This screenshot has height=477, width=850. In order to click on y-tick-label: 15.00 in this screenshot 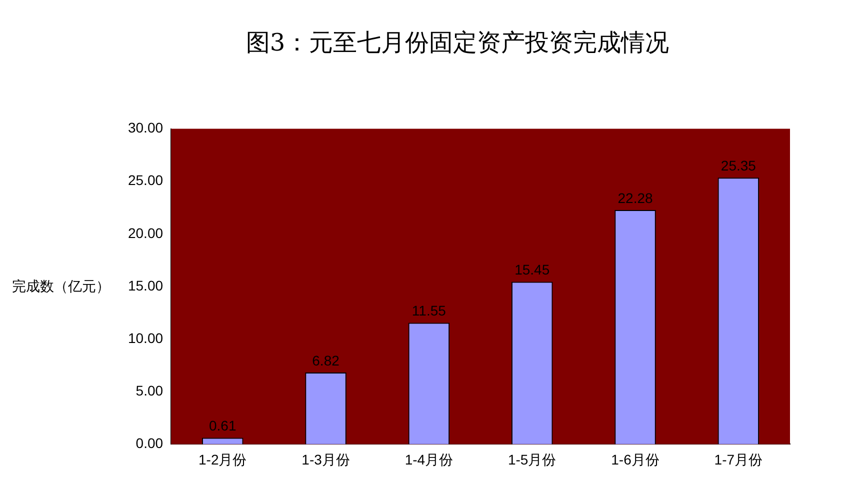, I will do `click(146, 285)`.